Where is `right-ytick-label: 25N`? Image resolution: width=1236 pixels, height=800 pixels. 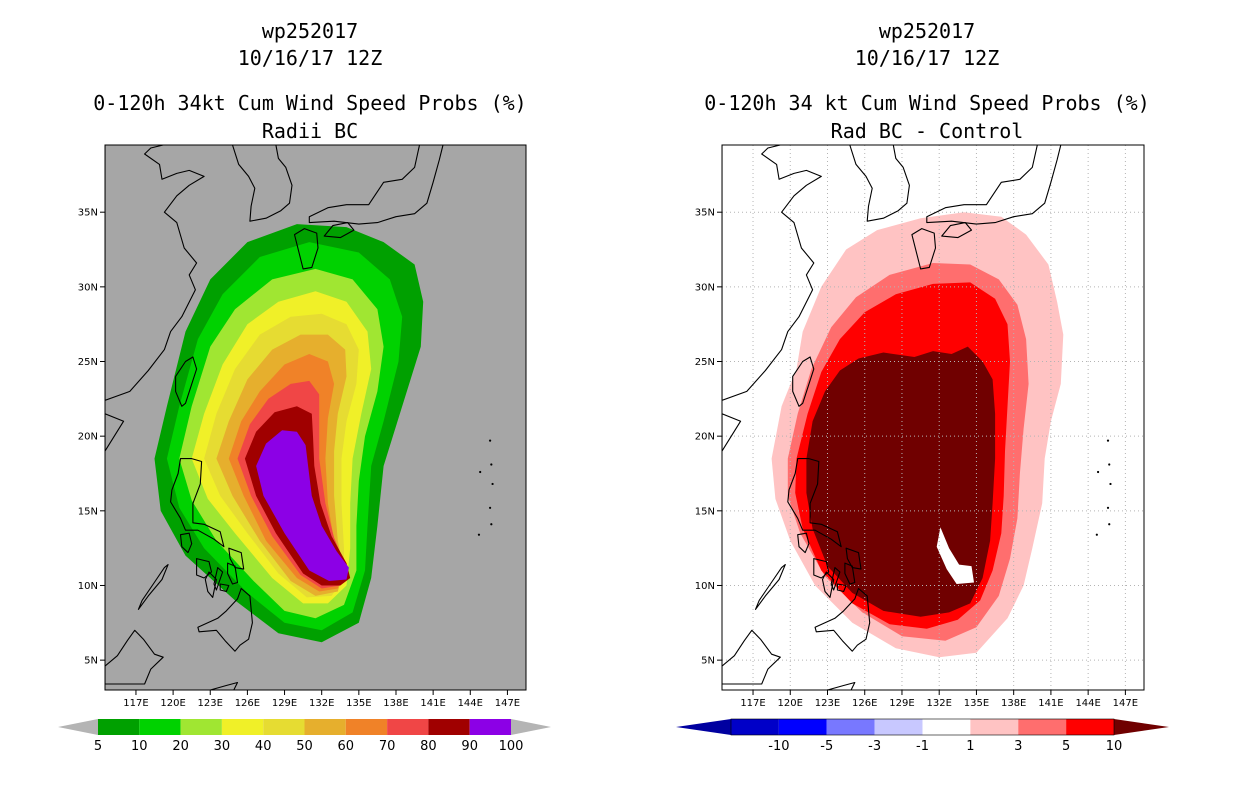
right-ytick-label: 25N is located at coordinates (705, 362).